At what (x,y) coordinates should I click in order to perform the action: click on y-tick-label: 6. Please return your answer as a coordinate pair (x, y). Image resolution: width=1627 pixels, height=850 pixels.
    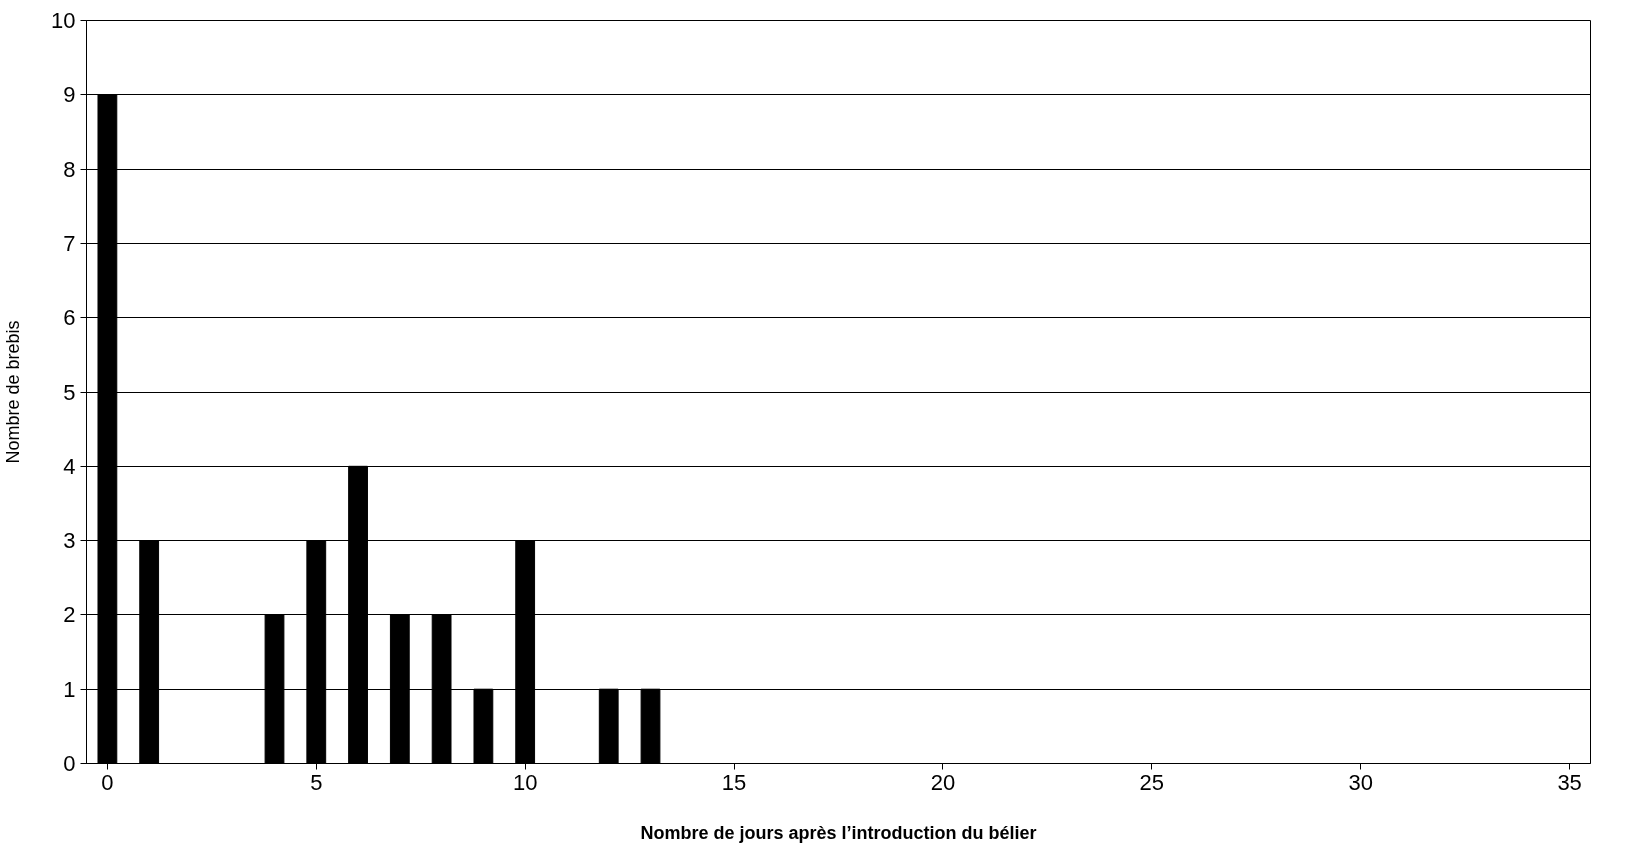
    Looking at the image, I should click on (69, 318).